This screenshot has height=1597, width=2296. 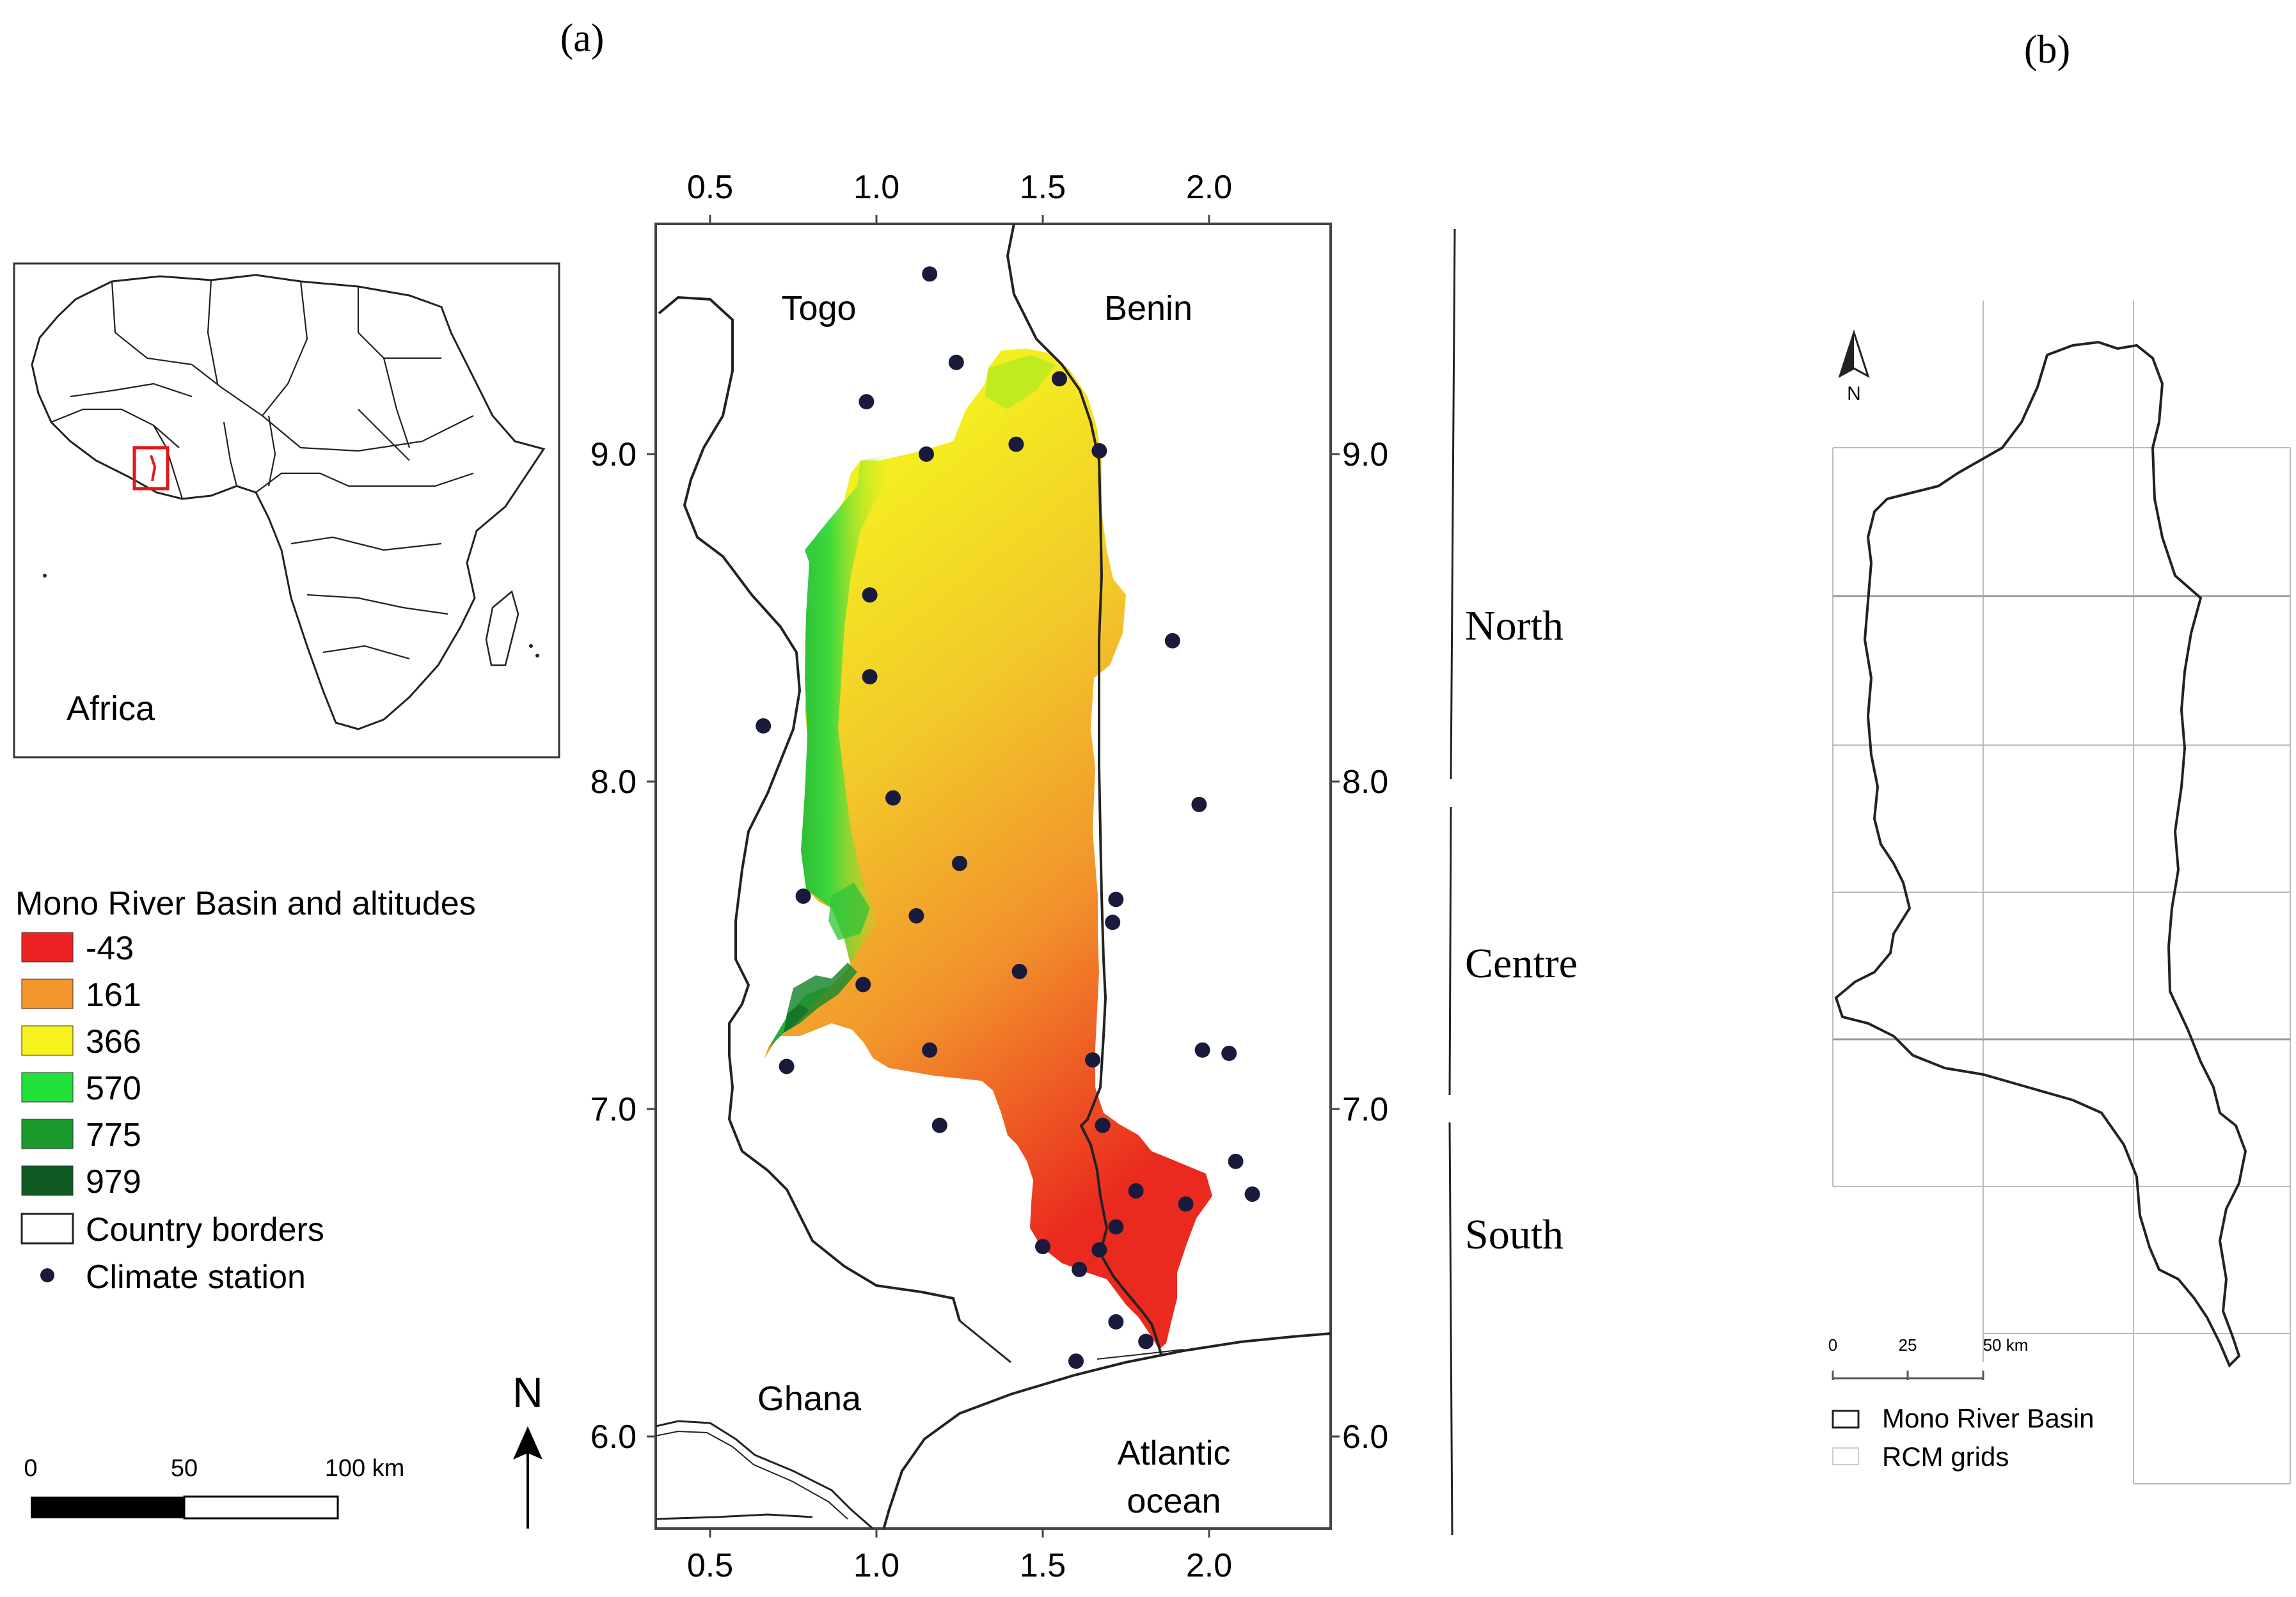 What do you see at coordinates (1043, 1565) in the screenshot?
I see `x-tick-label-bottom-2: 1.5` at bounding box center [1043, 1565].